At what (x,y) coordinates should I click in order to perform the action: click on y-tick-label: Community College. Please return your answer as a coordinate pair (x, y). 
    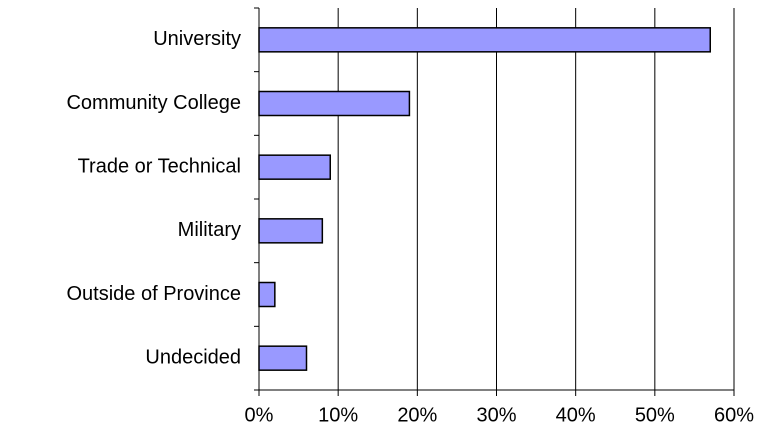
    Looking at the image, I should click on (153, 103).